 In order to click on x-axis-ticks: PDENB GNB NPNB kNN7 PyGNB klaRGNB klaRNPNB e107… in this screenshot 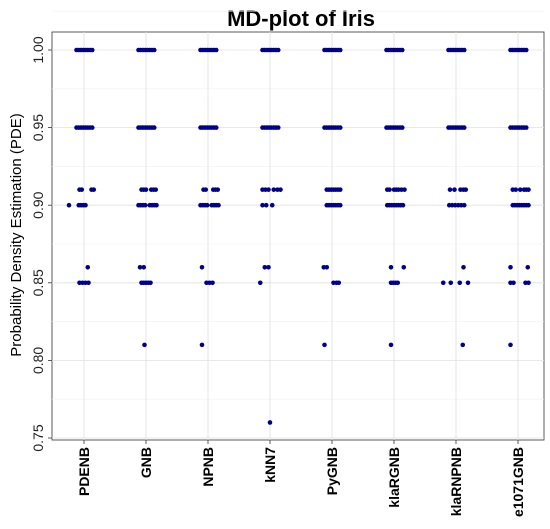, I will do `click(301, 478)`.